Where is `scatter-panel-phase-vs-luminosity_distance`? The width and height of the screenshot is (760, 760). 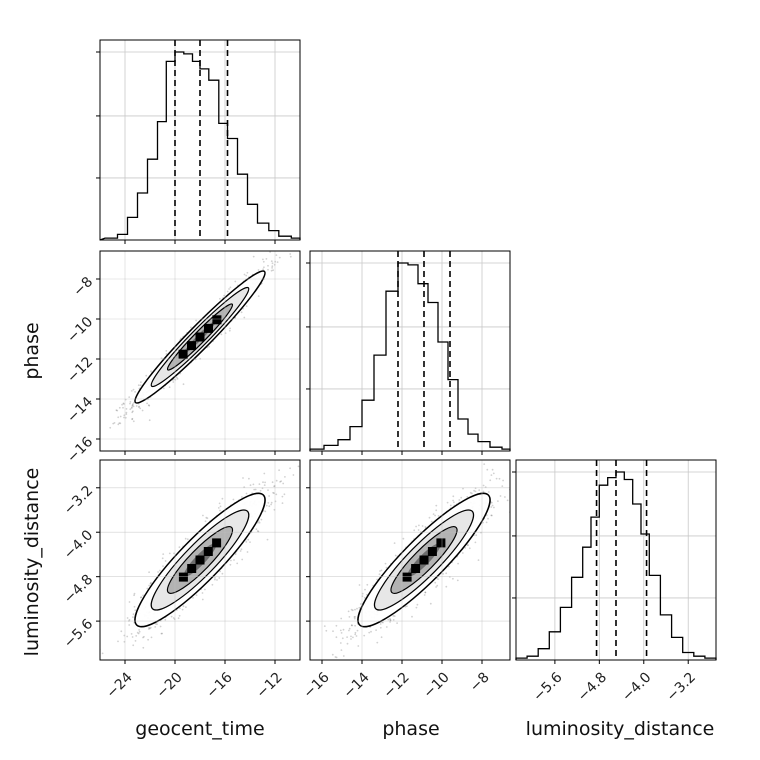
scatter-panel-phase-vs-luminosity_distance is located at coordinates (416, 561).